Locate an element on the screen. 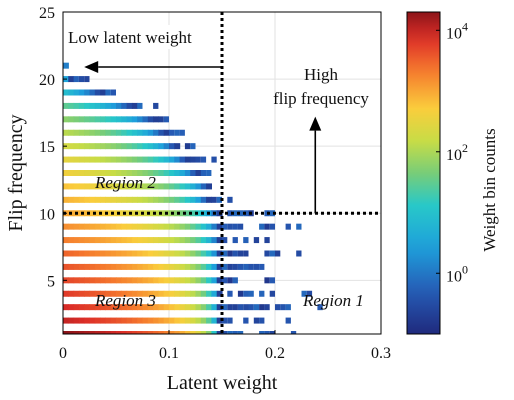 This screenshot has height=400, width=514. annotation-low-latent-weight: Low latent weight is located at coordinates (130, 37).